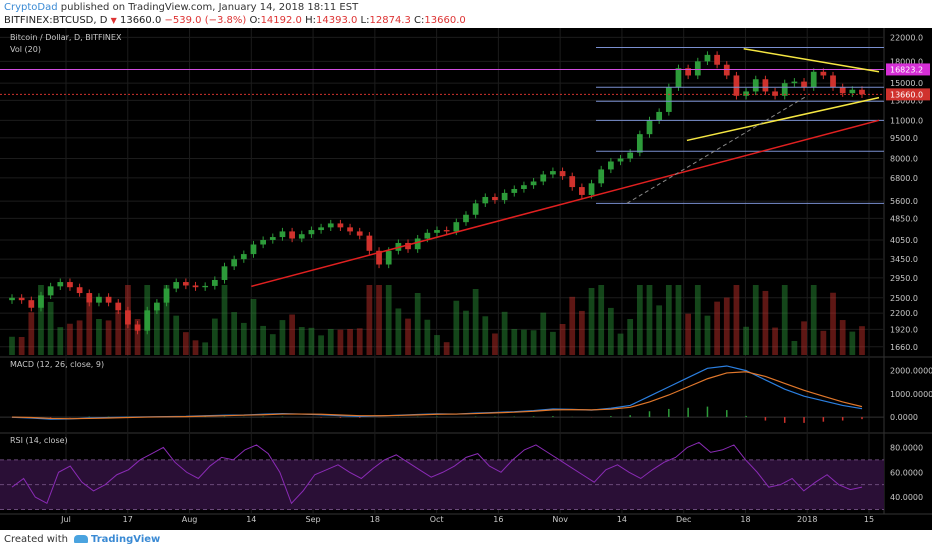 This screenshot has width=932, height=550. Describe the element at coordinates (807, 519) in the screenshot. I see `x-tick-label: 2018` at that location.